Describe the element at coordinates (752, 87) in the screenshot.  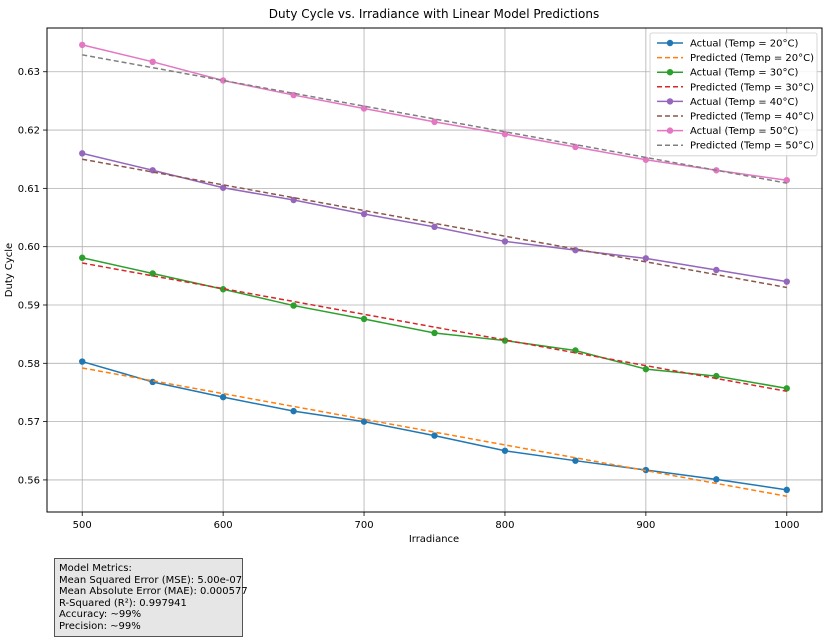
I see `legend-label: Predicted (Temp = 30°C)` at that location.